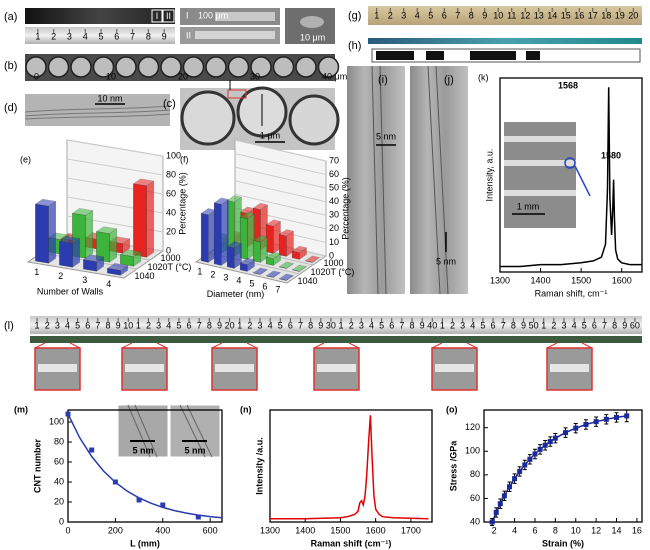 This screenshot has width=650, height=550. I want to click on x-axis-label: L (mm), so click(145, 543).